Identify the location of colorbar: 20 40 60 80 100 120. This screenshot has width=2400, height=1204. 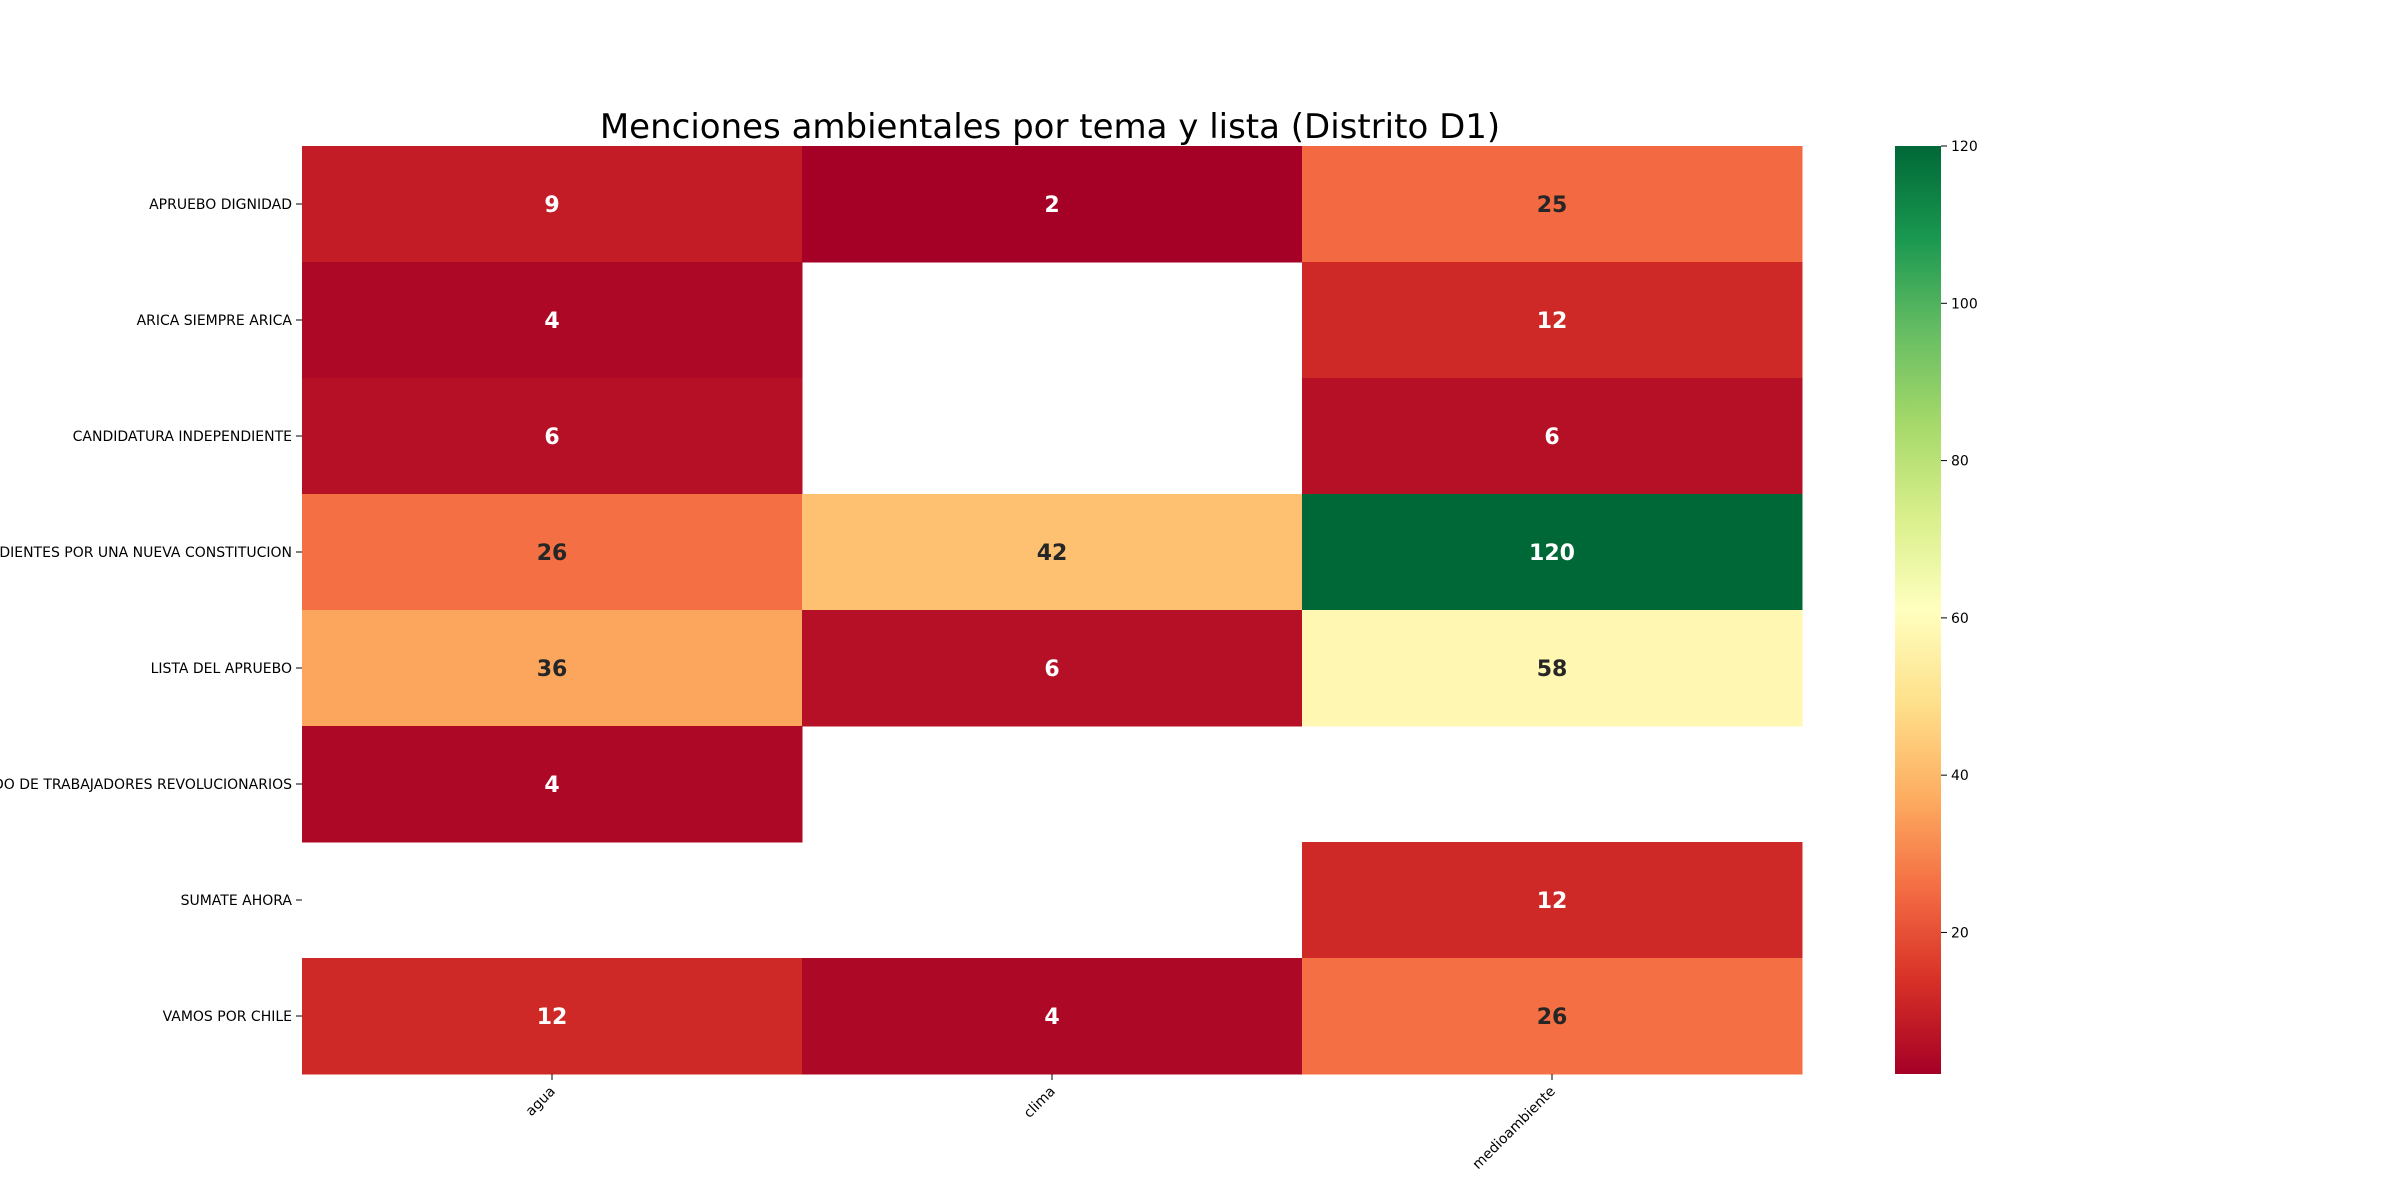
(1936, 606).